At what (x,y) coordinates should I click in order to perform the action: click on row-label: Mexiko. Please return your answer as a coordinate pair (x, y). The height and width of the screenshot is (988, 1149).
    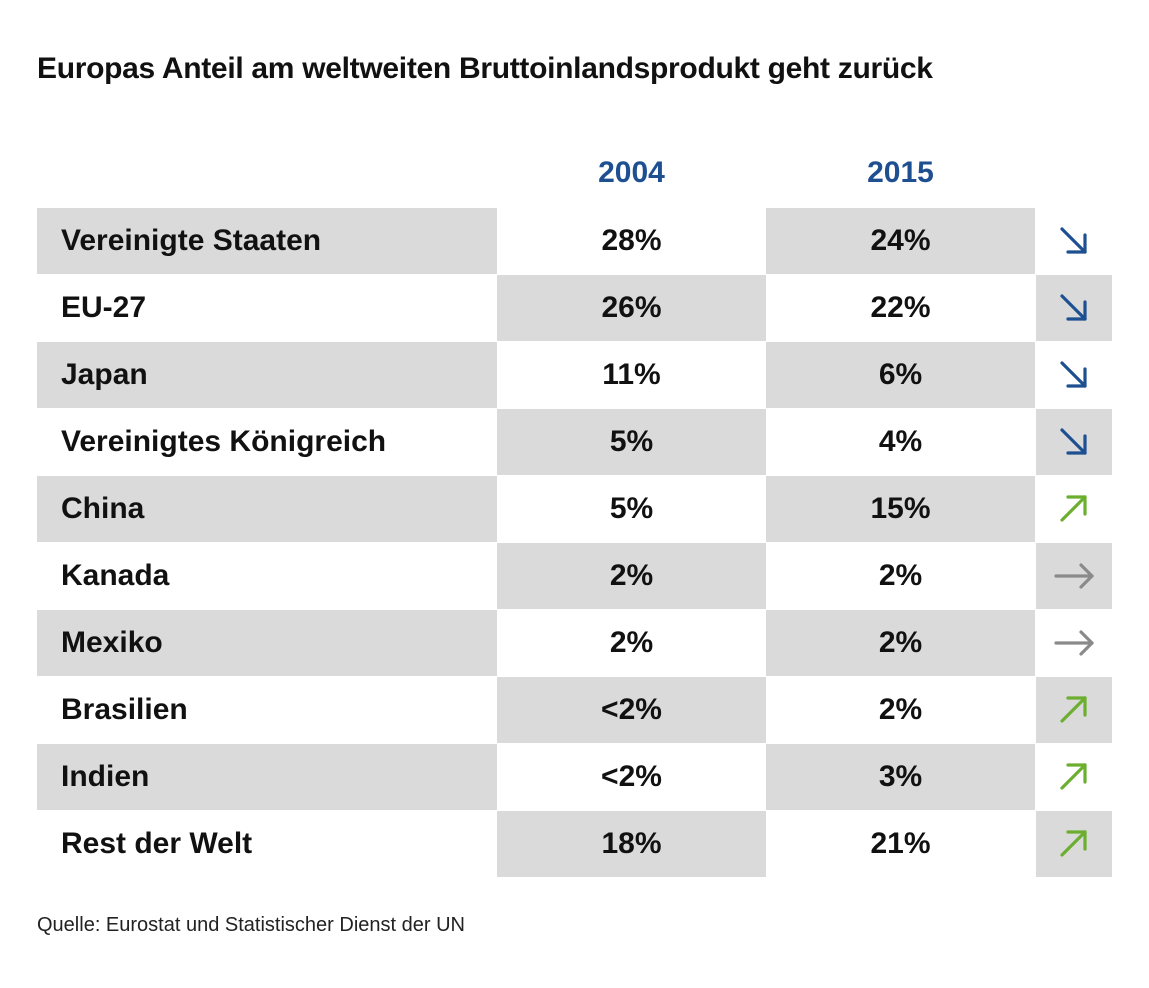
    Looking at the image, I should click on (267, 643).